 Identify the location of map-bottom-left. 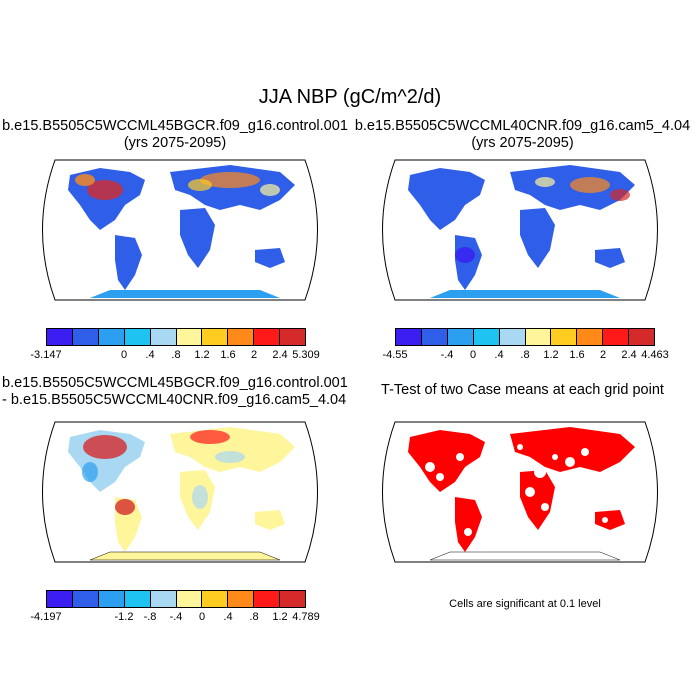
(180, 492).